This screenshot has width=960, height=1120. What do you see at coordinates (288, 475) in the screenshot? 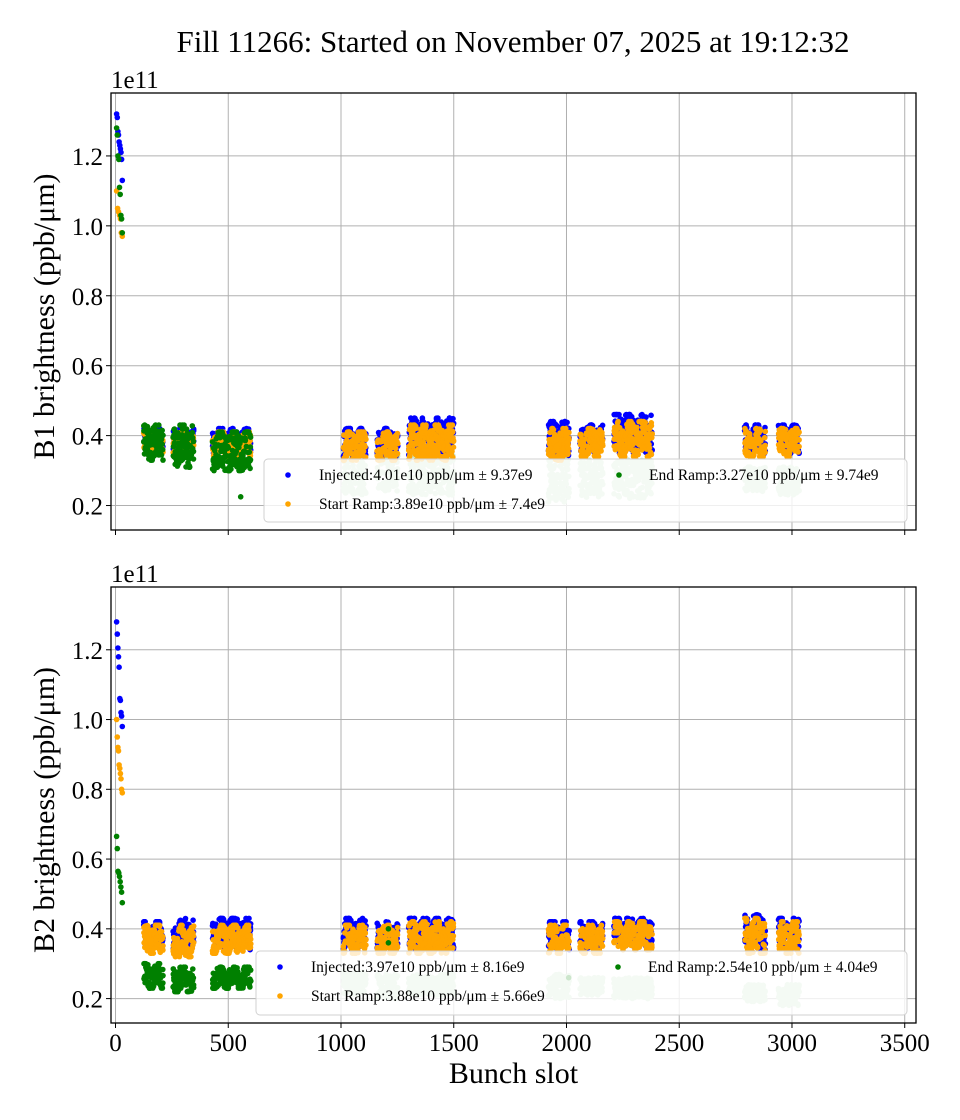
I see `legend-marker-injected` at bounding box center [288, 475].